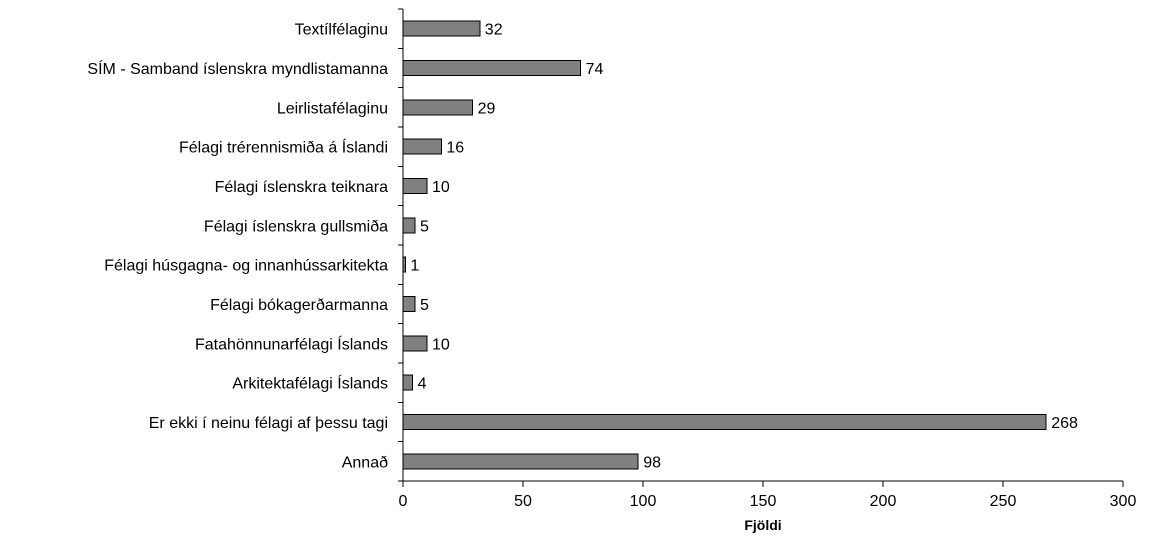 The height and width of the screenshot is (542, 1153). I want to click on value-label: 29, so click(487, 108).